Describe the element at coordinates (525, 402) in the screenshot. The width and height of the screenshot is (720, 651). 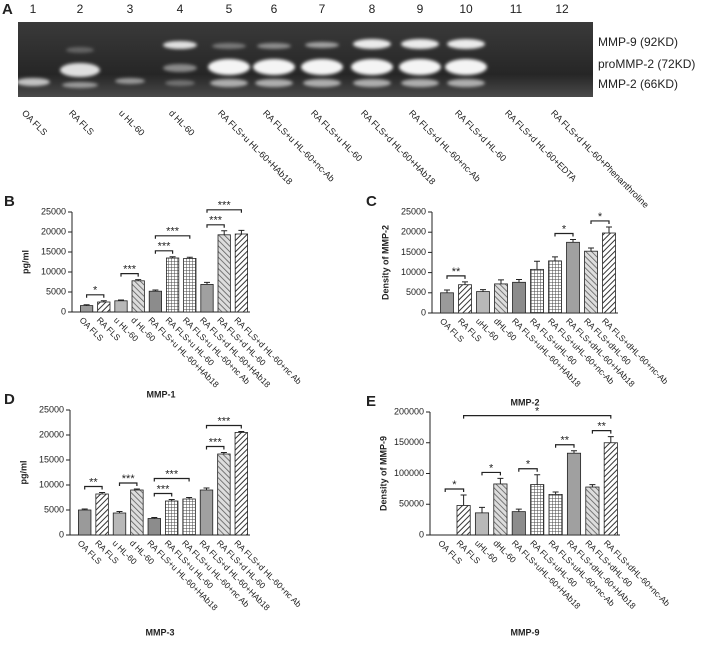
I see `x-axis-title: MMP-2` at that location.